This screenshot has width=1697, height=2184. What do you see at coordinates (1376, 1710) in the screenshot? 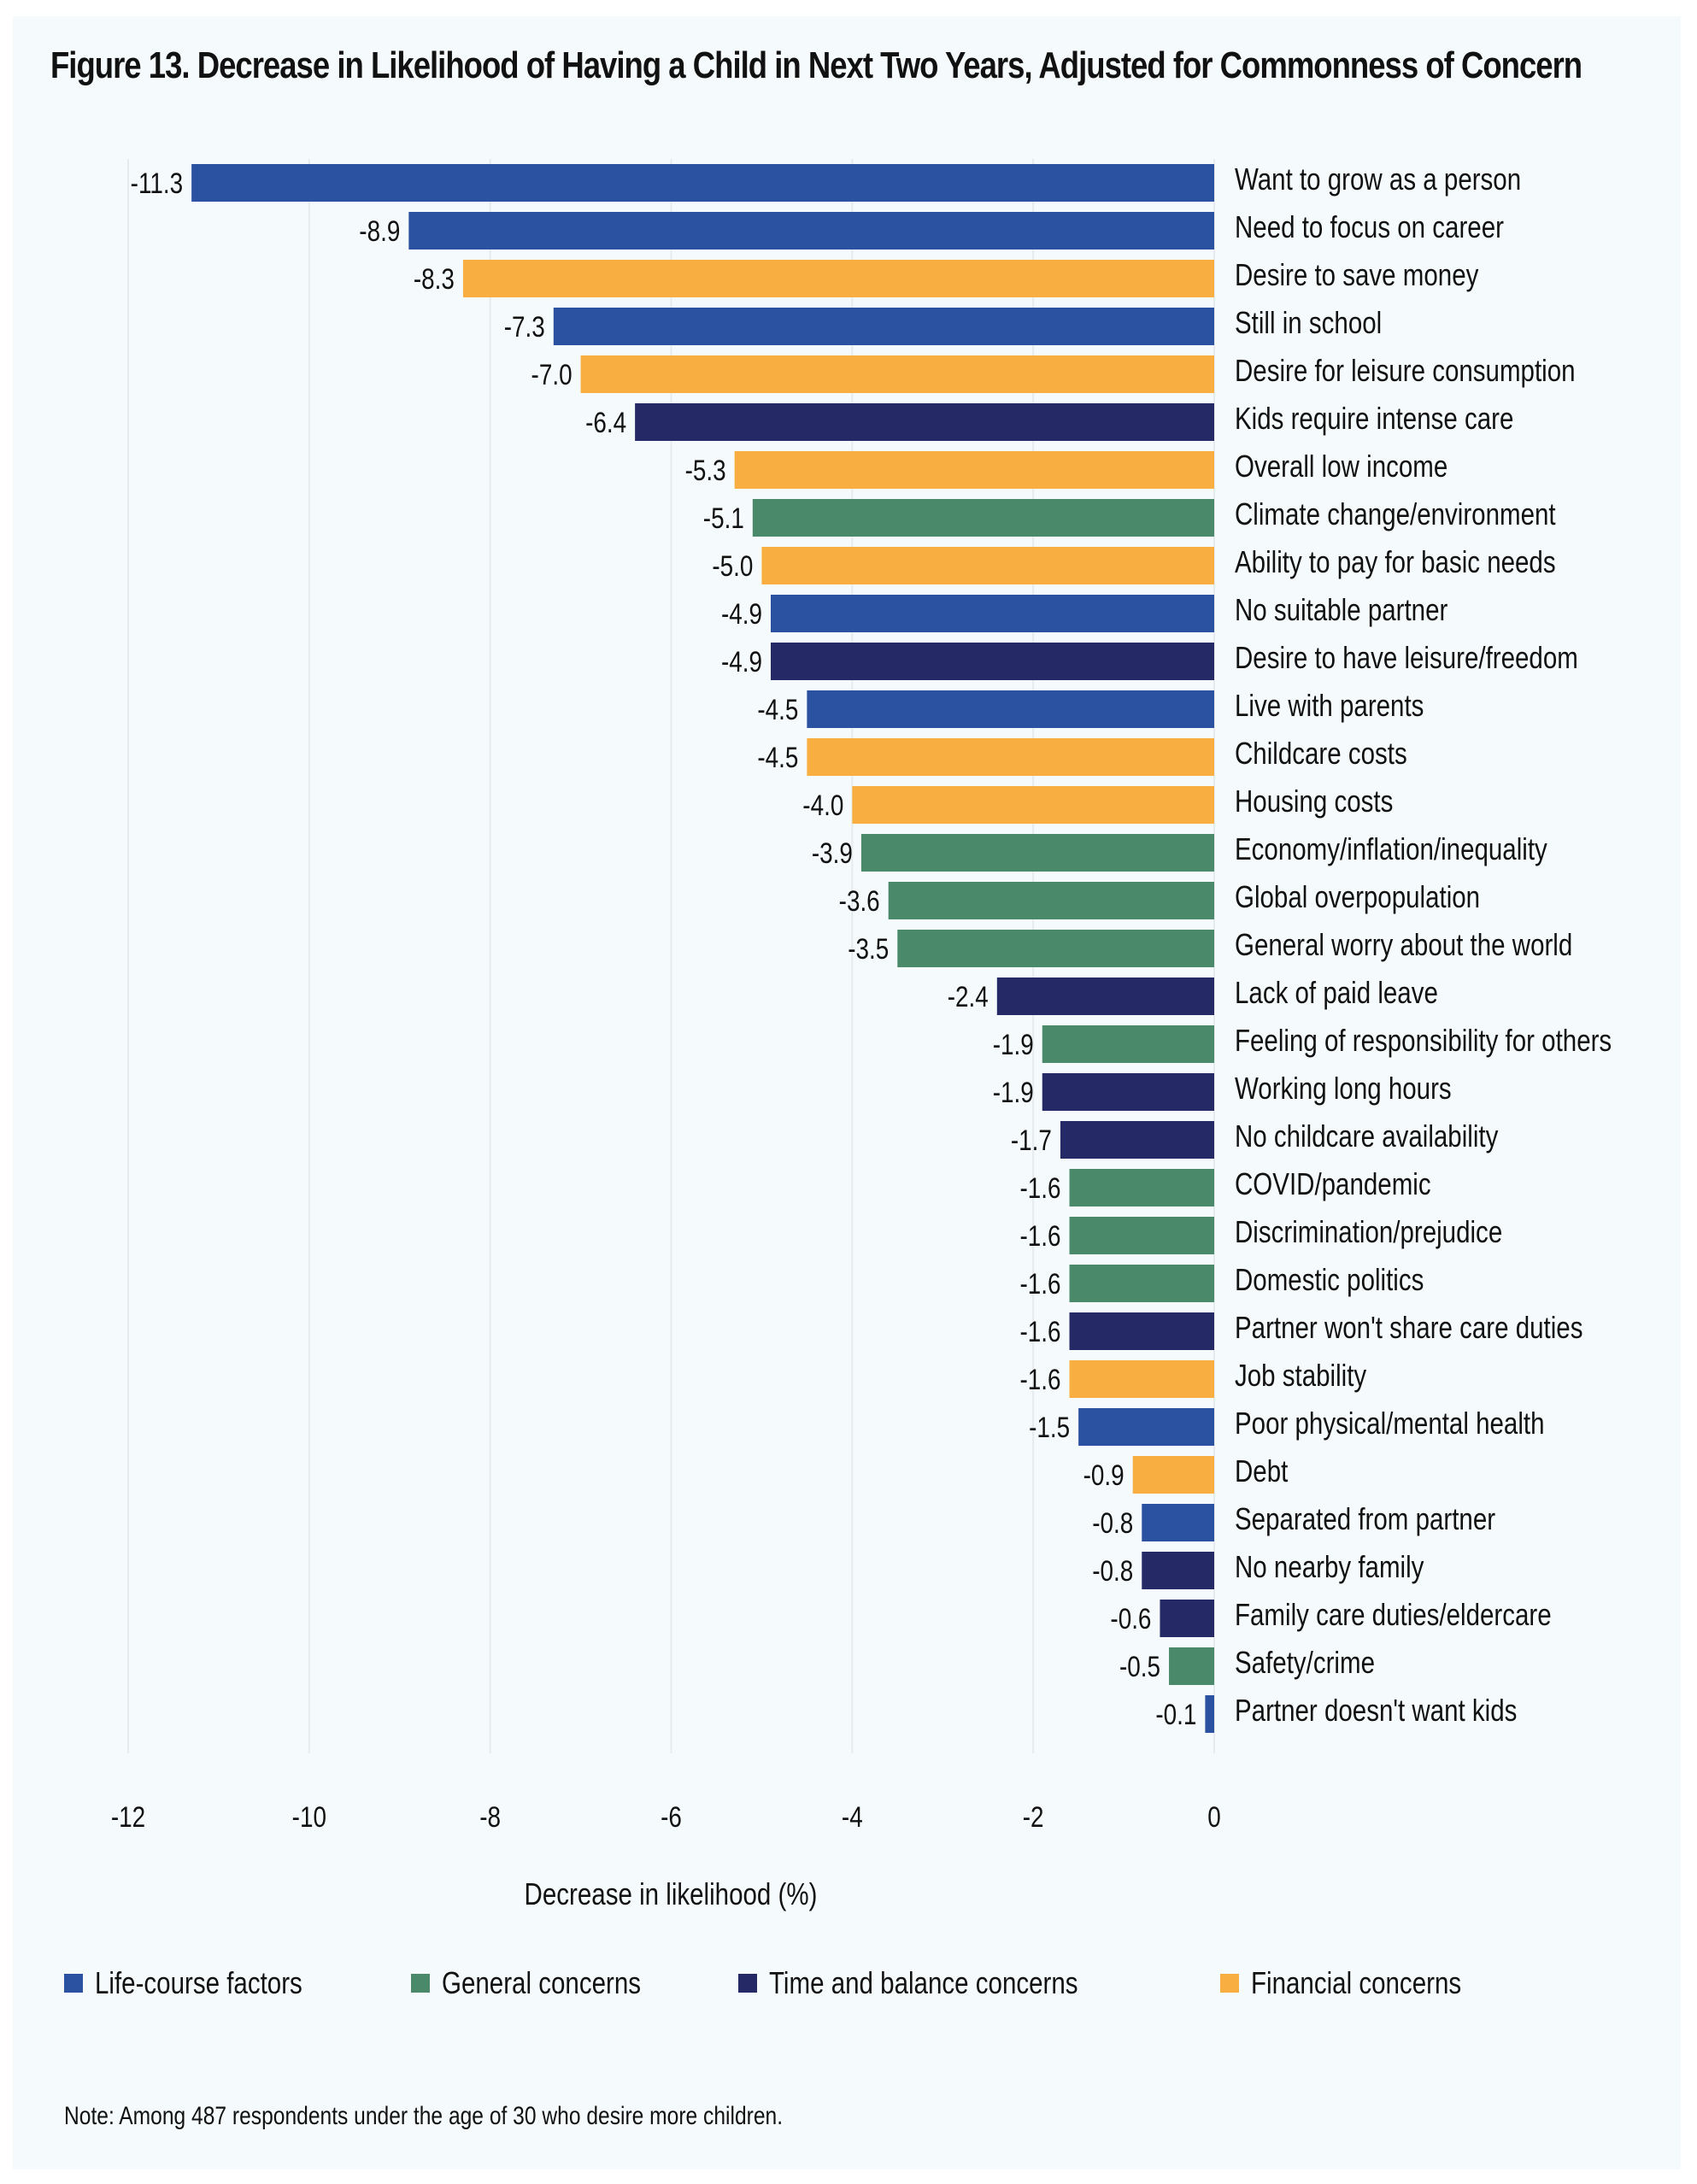
I see `category-label: Partner doesn't want kids` at bounding box center [1376, 1710].